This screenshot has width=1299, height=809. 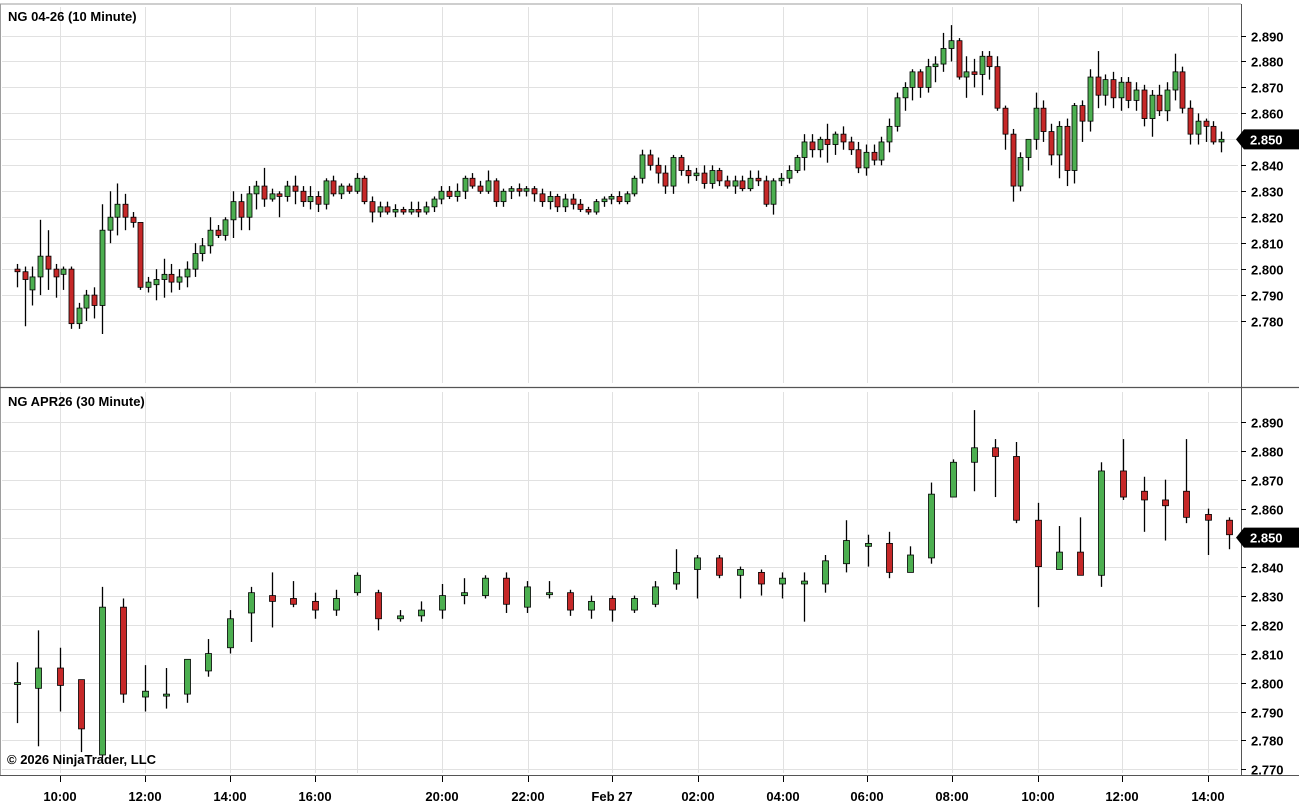 I want to click on y-tick-label: 2.820, so click(x=1267, y=626).